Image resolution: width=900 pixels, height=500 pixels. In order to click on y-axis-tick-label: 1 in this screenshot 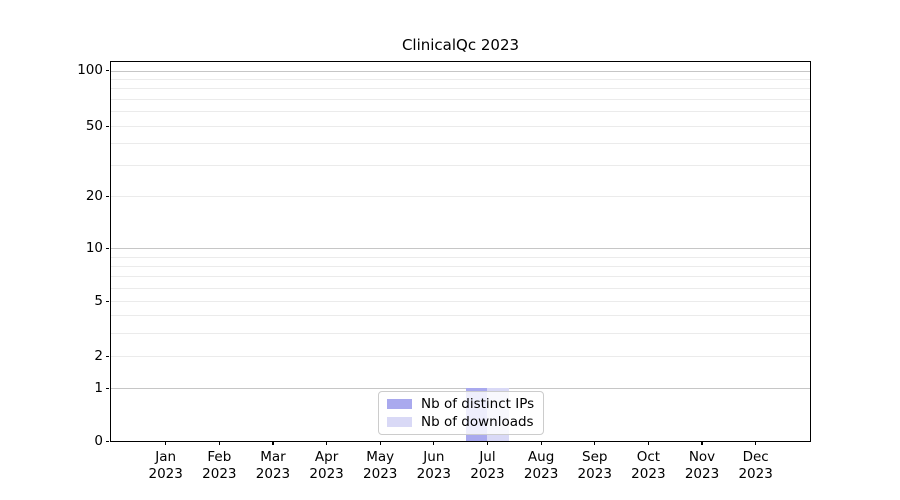, I will do `click(98, 387)`.